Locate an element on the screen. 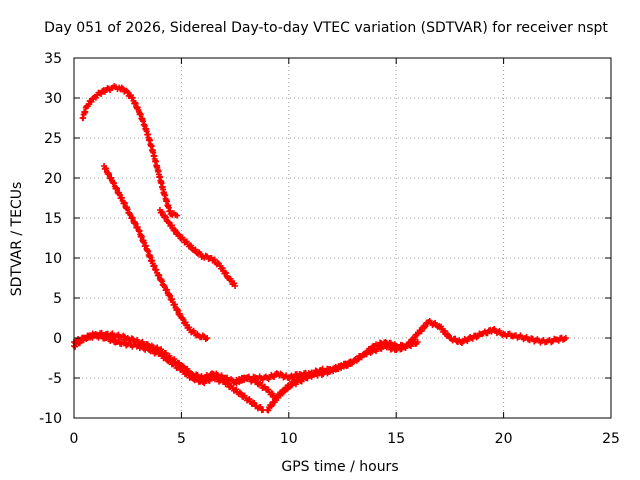 The height and width of the screenshot is (480, 640). y-tick-label: -10 is located at coordinates (50, 419).